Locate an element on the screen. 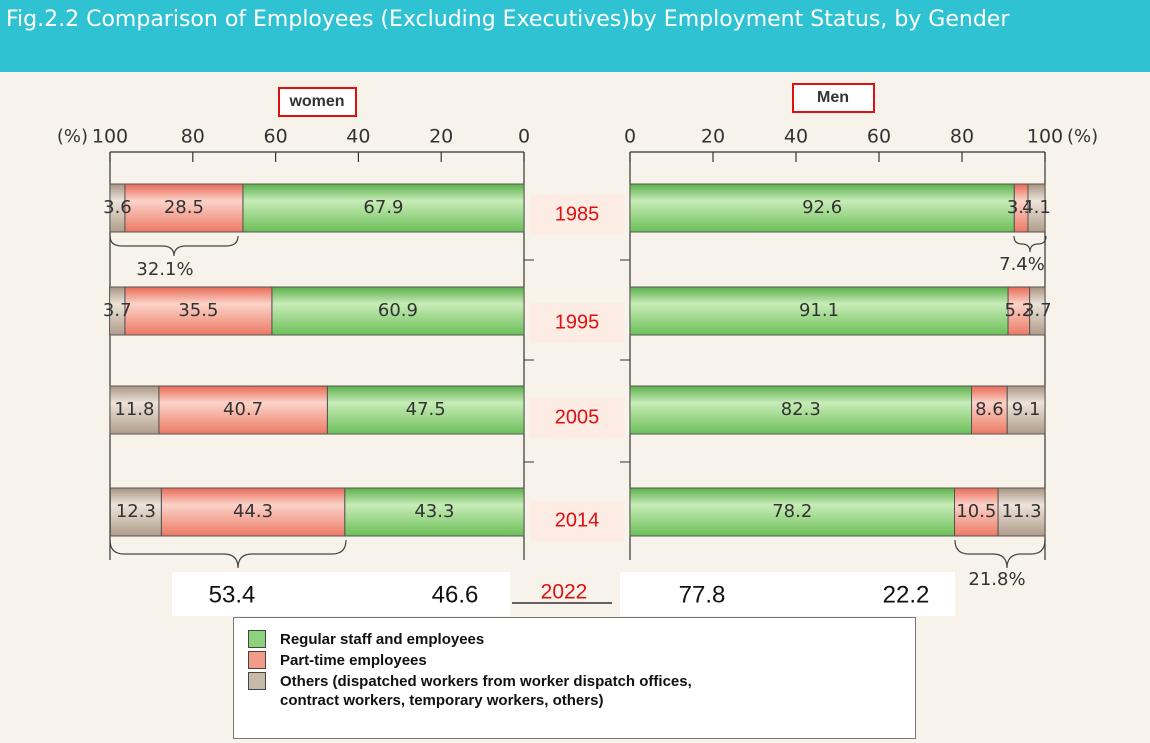 This screenshot has height=743, width=1150. data-label: 10.5 is located at coordinates (976, 511).